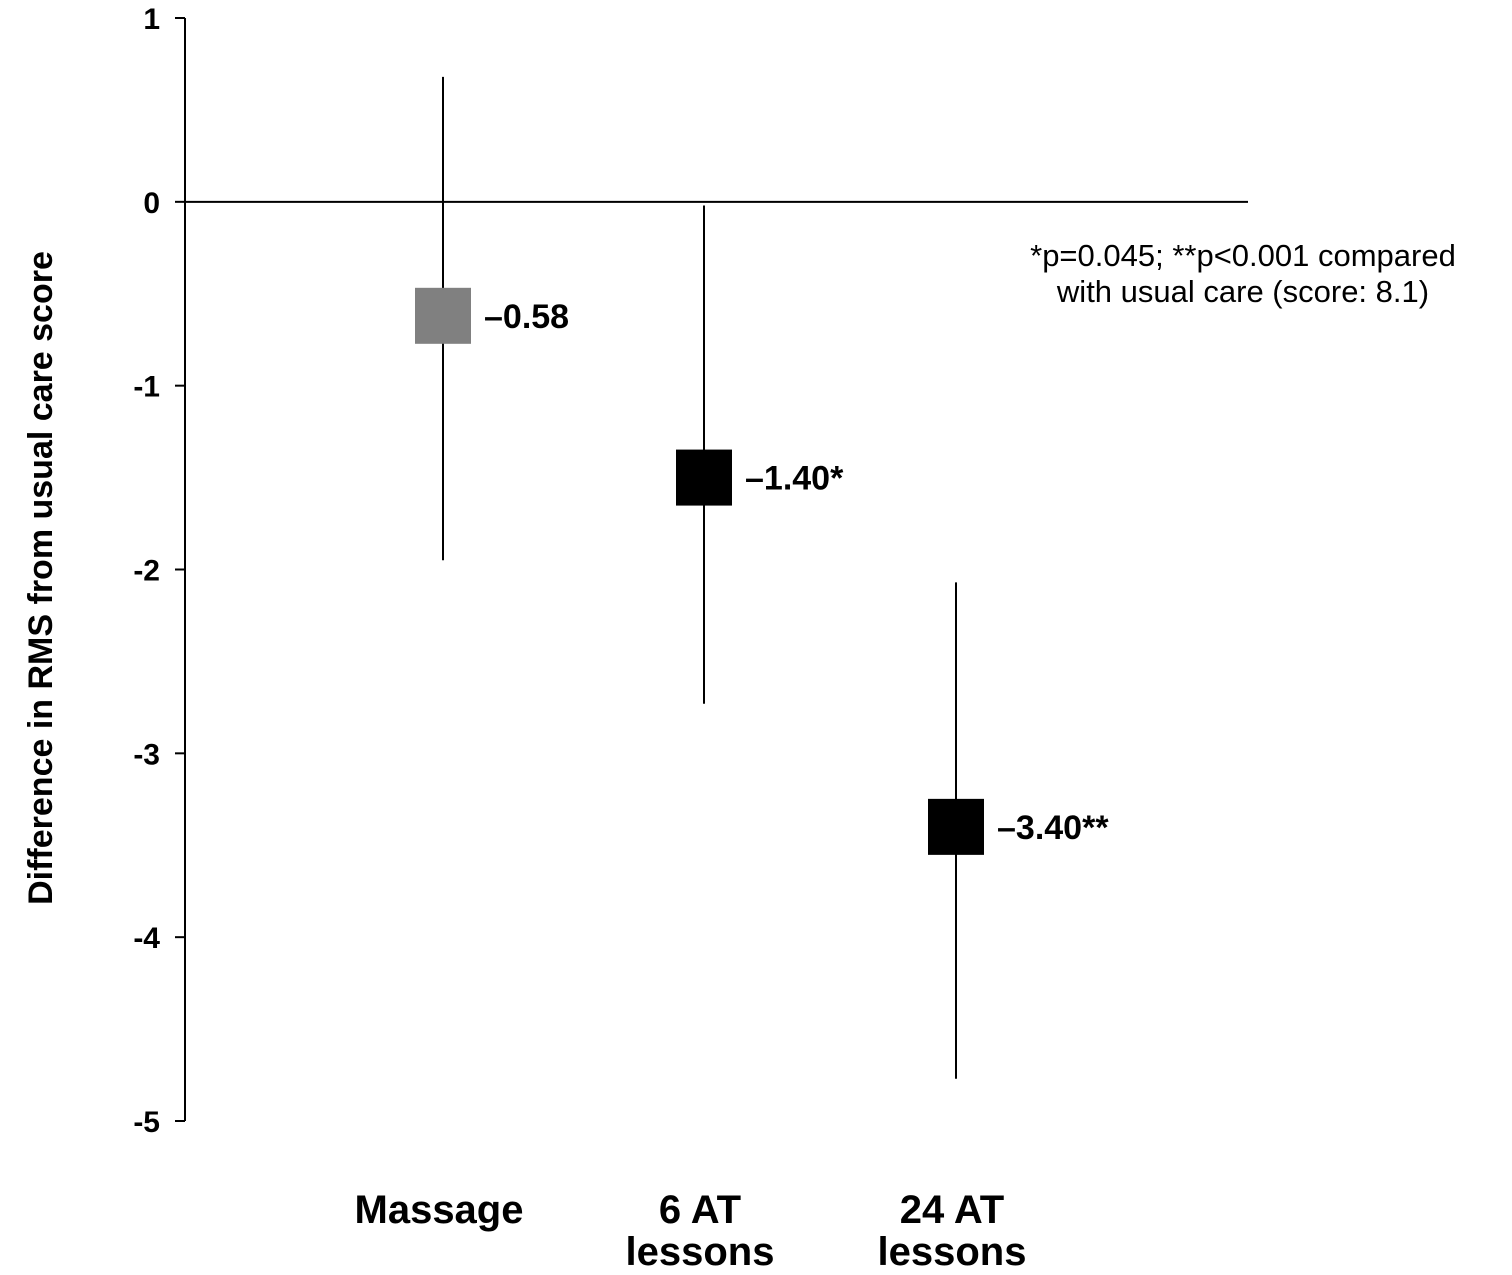 This screenshot has width=1512, height=1275. What do you see at coordinates (952, 1231) in the screenshot?
I see `category-label: 24 AT lessons` at bounding box center [952, 1231].